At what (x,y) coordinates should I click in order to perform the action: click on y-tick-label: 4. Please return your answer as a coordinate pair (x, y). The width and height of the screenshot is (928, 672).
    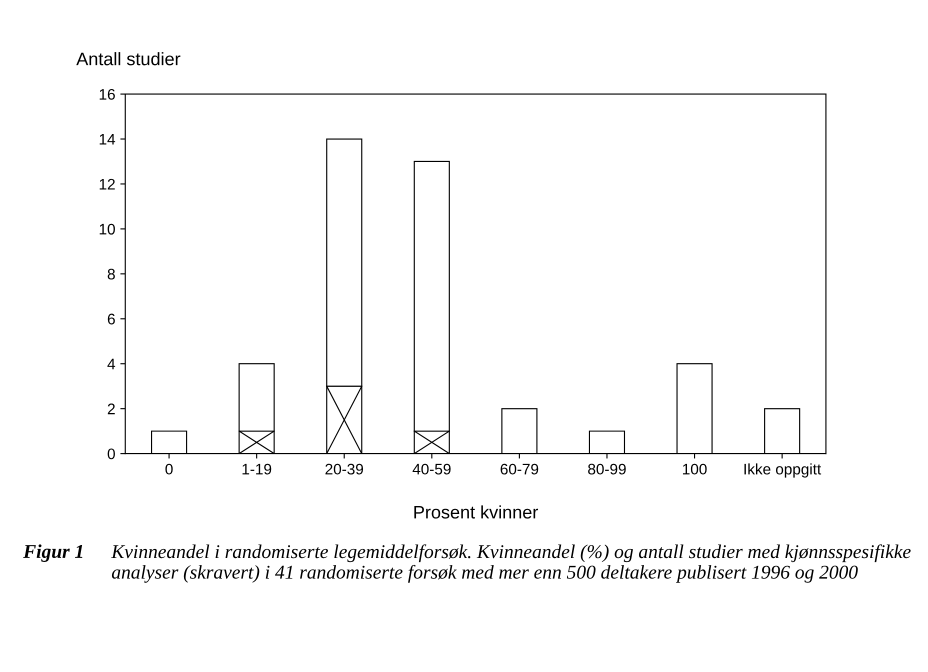
    Looking at the image, I should click on (111, 364).